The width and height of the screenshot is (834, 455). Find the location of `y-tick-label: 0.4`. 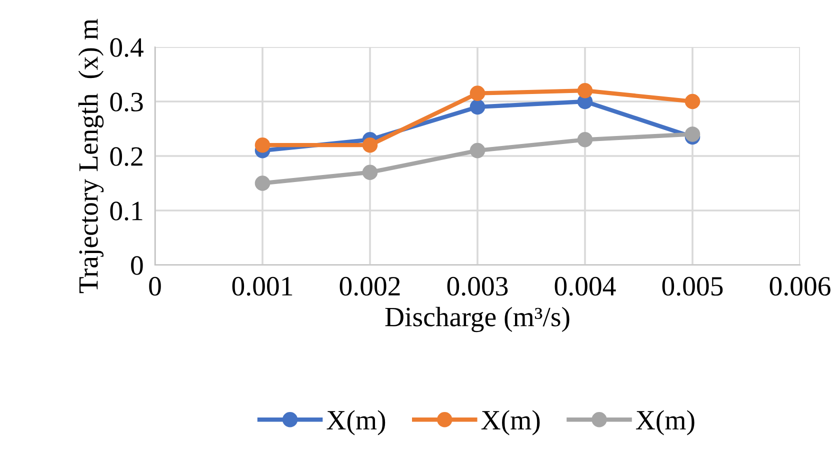

y-tick-label: 0.4 is located at coordinates (127, 48).